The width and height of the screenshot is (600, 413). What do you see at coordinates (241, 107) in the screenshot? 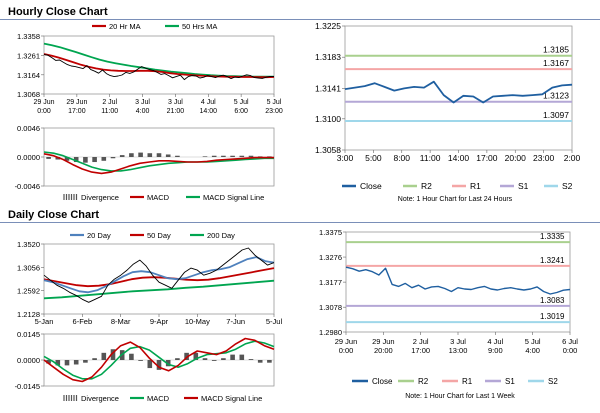
I see `hourly_price-xtick-label: 5 Jul 6:00` at bounding box center [241, 107].